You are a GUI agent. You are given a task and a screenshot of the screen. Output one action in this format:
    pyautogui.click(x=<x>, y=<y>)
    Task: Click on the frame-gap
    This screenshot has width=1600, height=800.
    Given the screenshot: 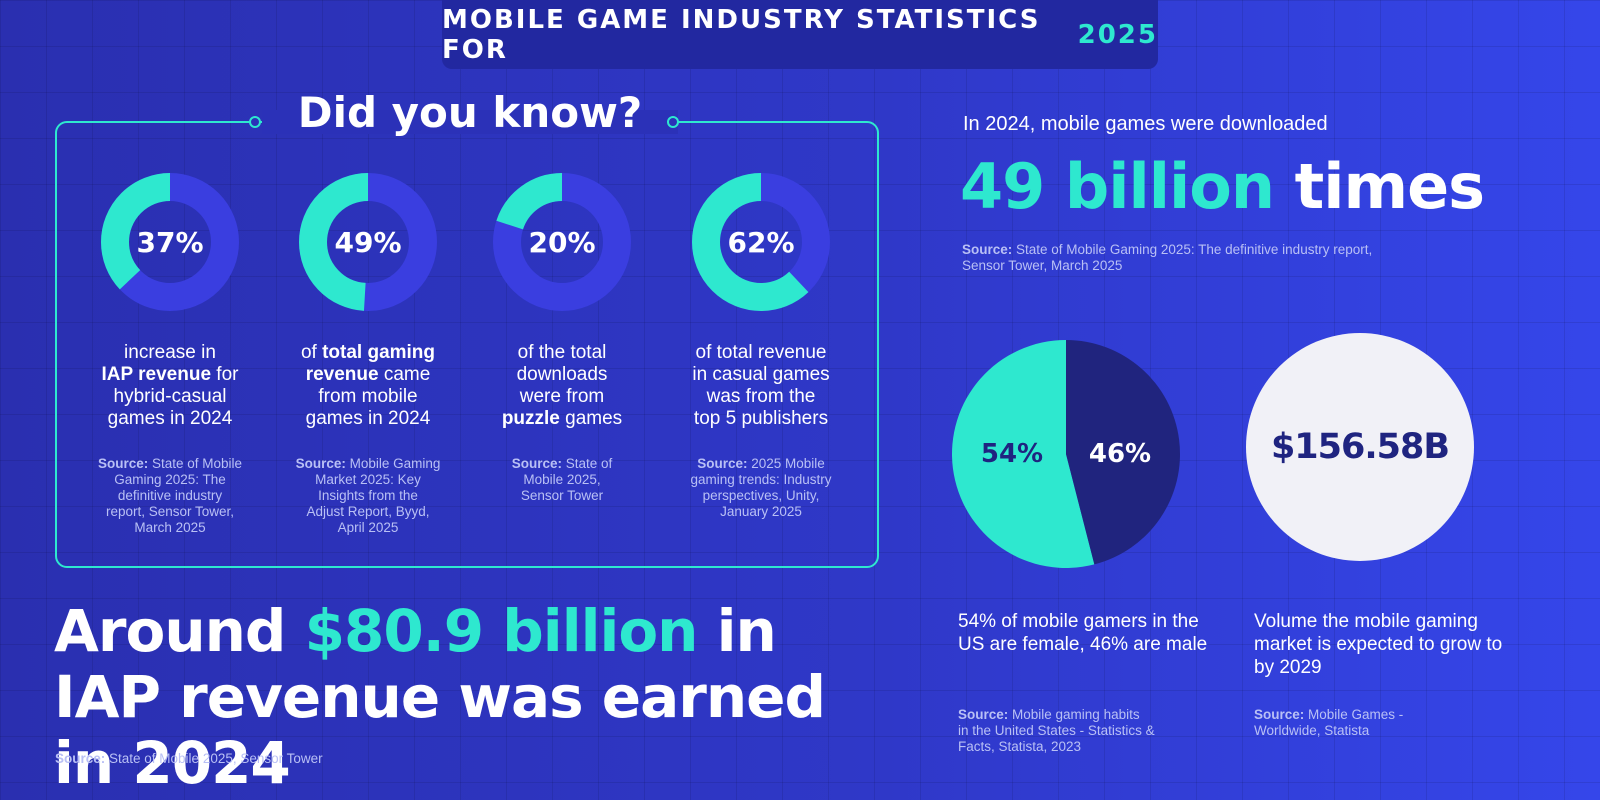 What is the action you would take?
    pyautogui.click(x=470, y=122)
    